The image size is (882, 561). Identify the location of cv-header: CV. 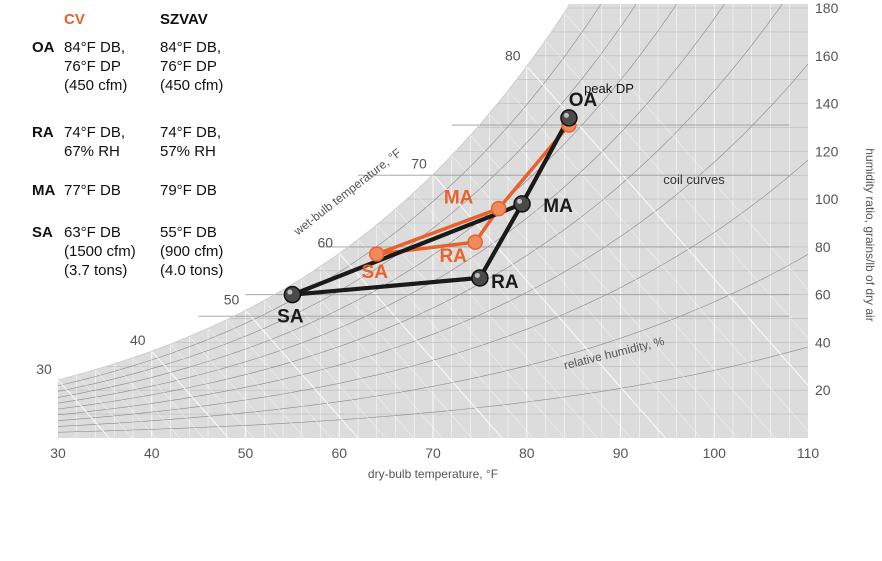
(74, 19).